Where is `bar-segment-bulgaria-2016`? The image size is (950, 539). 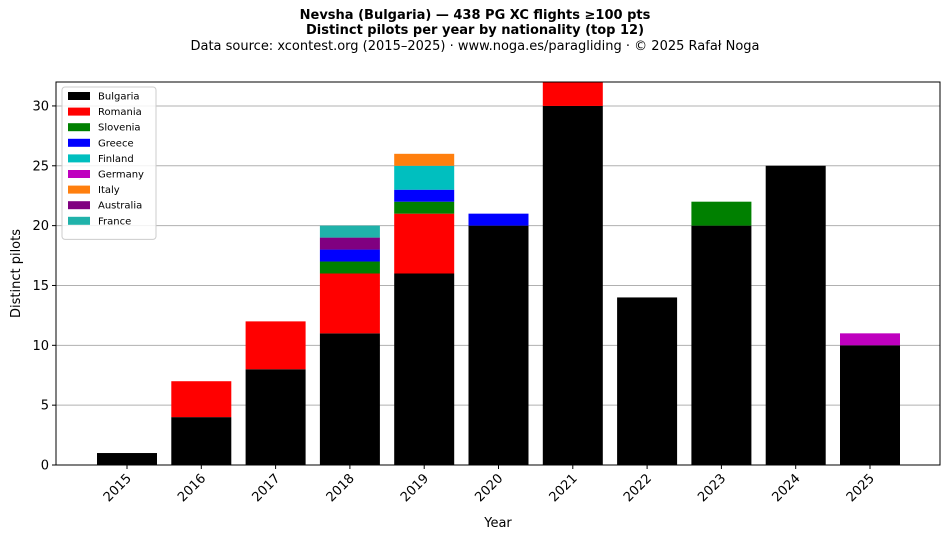
bar-segment-bulgaria-2016 is located at coordinates (201, 441).